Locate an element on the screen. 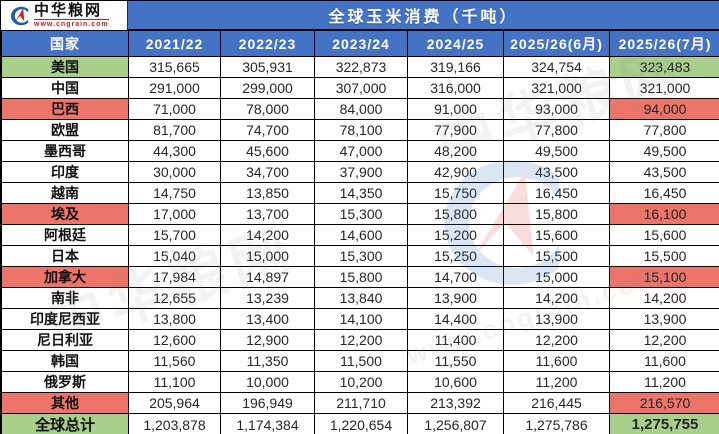  value-cell: 15,300 is located at coordinates (361, 256).